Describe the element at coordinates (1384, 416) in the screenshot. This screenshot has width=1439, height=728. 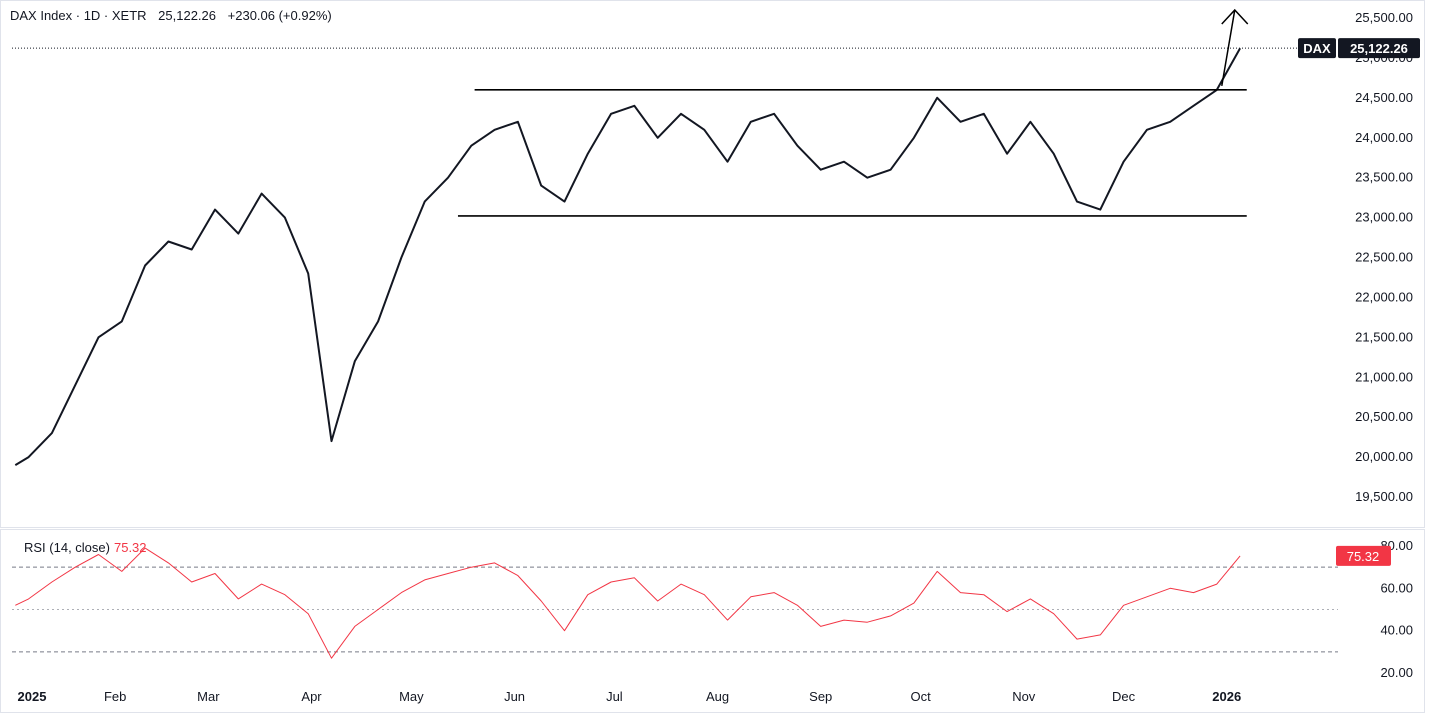
I see `y-tick-label: 20,500.00` at that location.